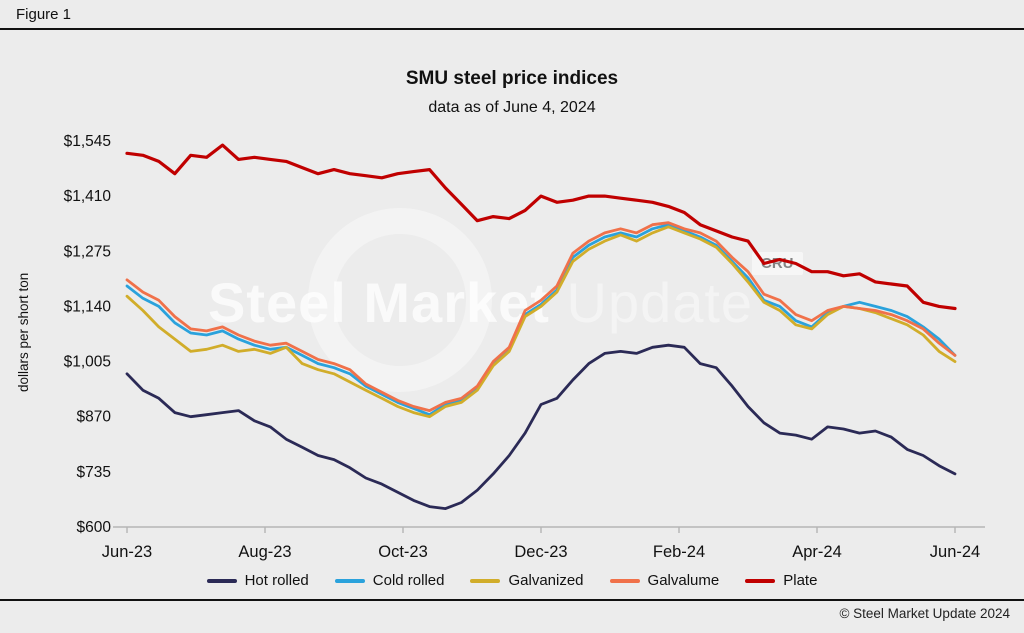  What do you see at coordinates (512, 600) in the screenshot?
I see `bottom-divider` at bounding box center [512, 600].